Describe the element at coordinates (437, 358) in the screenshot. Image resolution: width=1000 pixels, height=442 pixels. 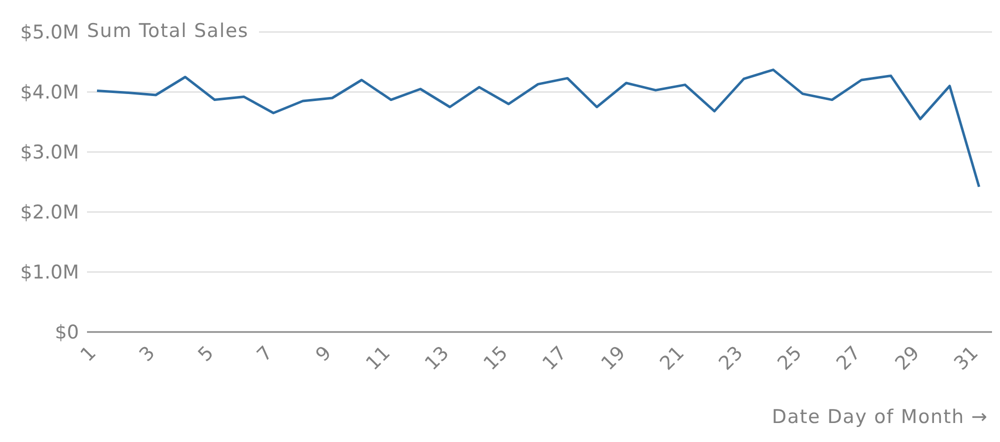
I see `x-tick-label: 13` at that location.